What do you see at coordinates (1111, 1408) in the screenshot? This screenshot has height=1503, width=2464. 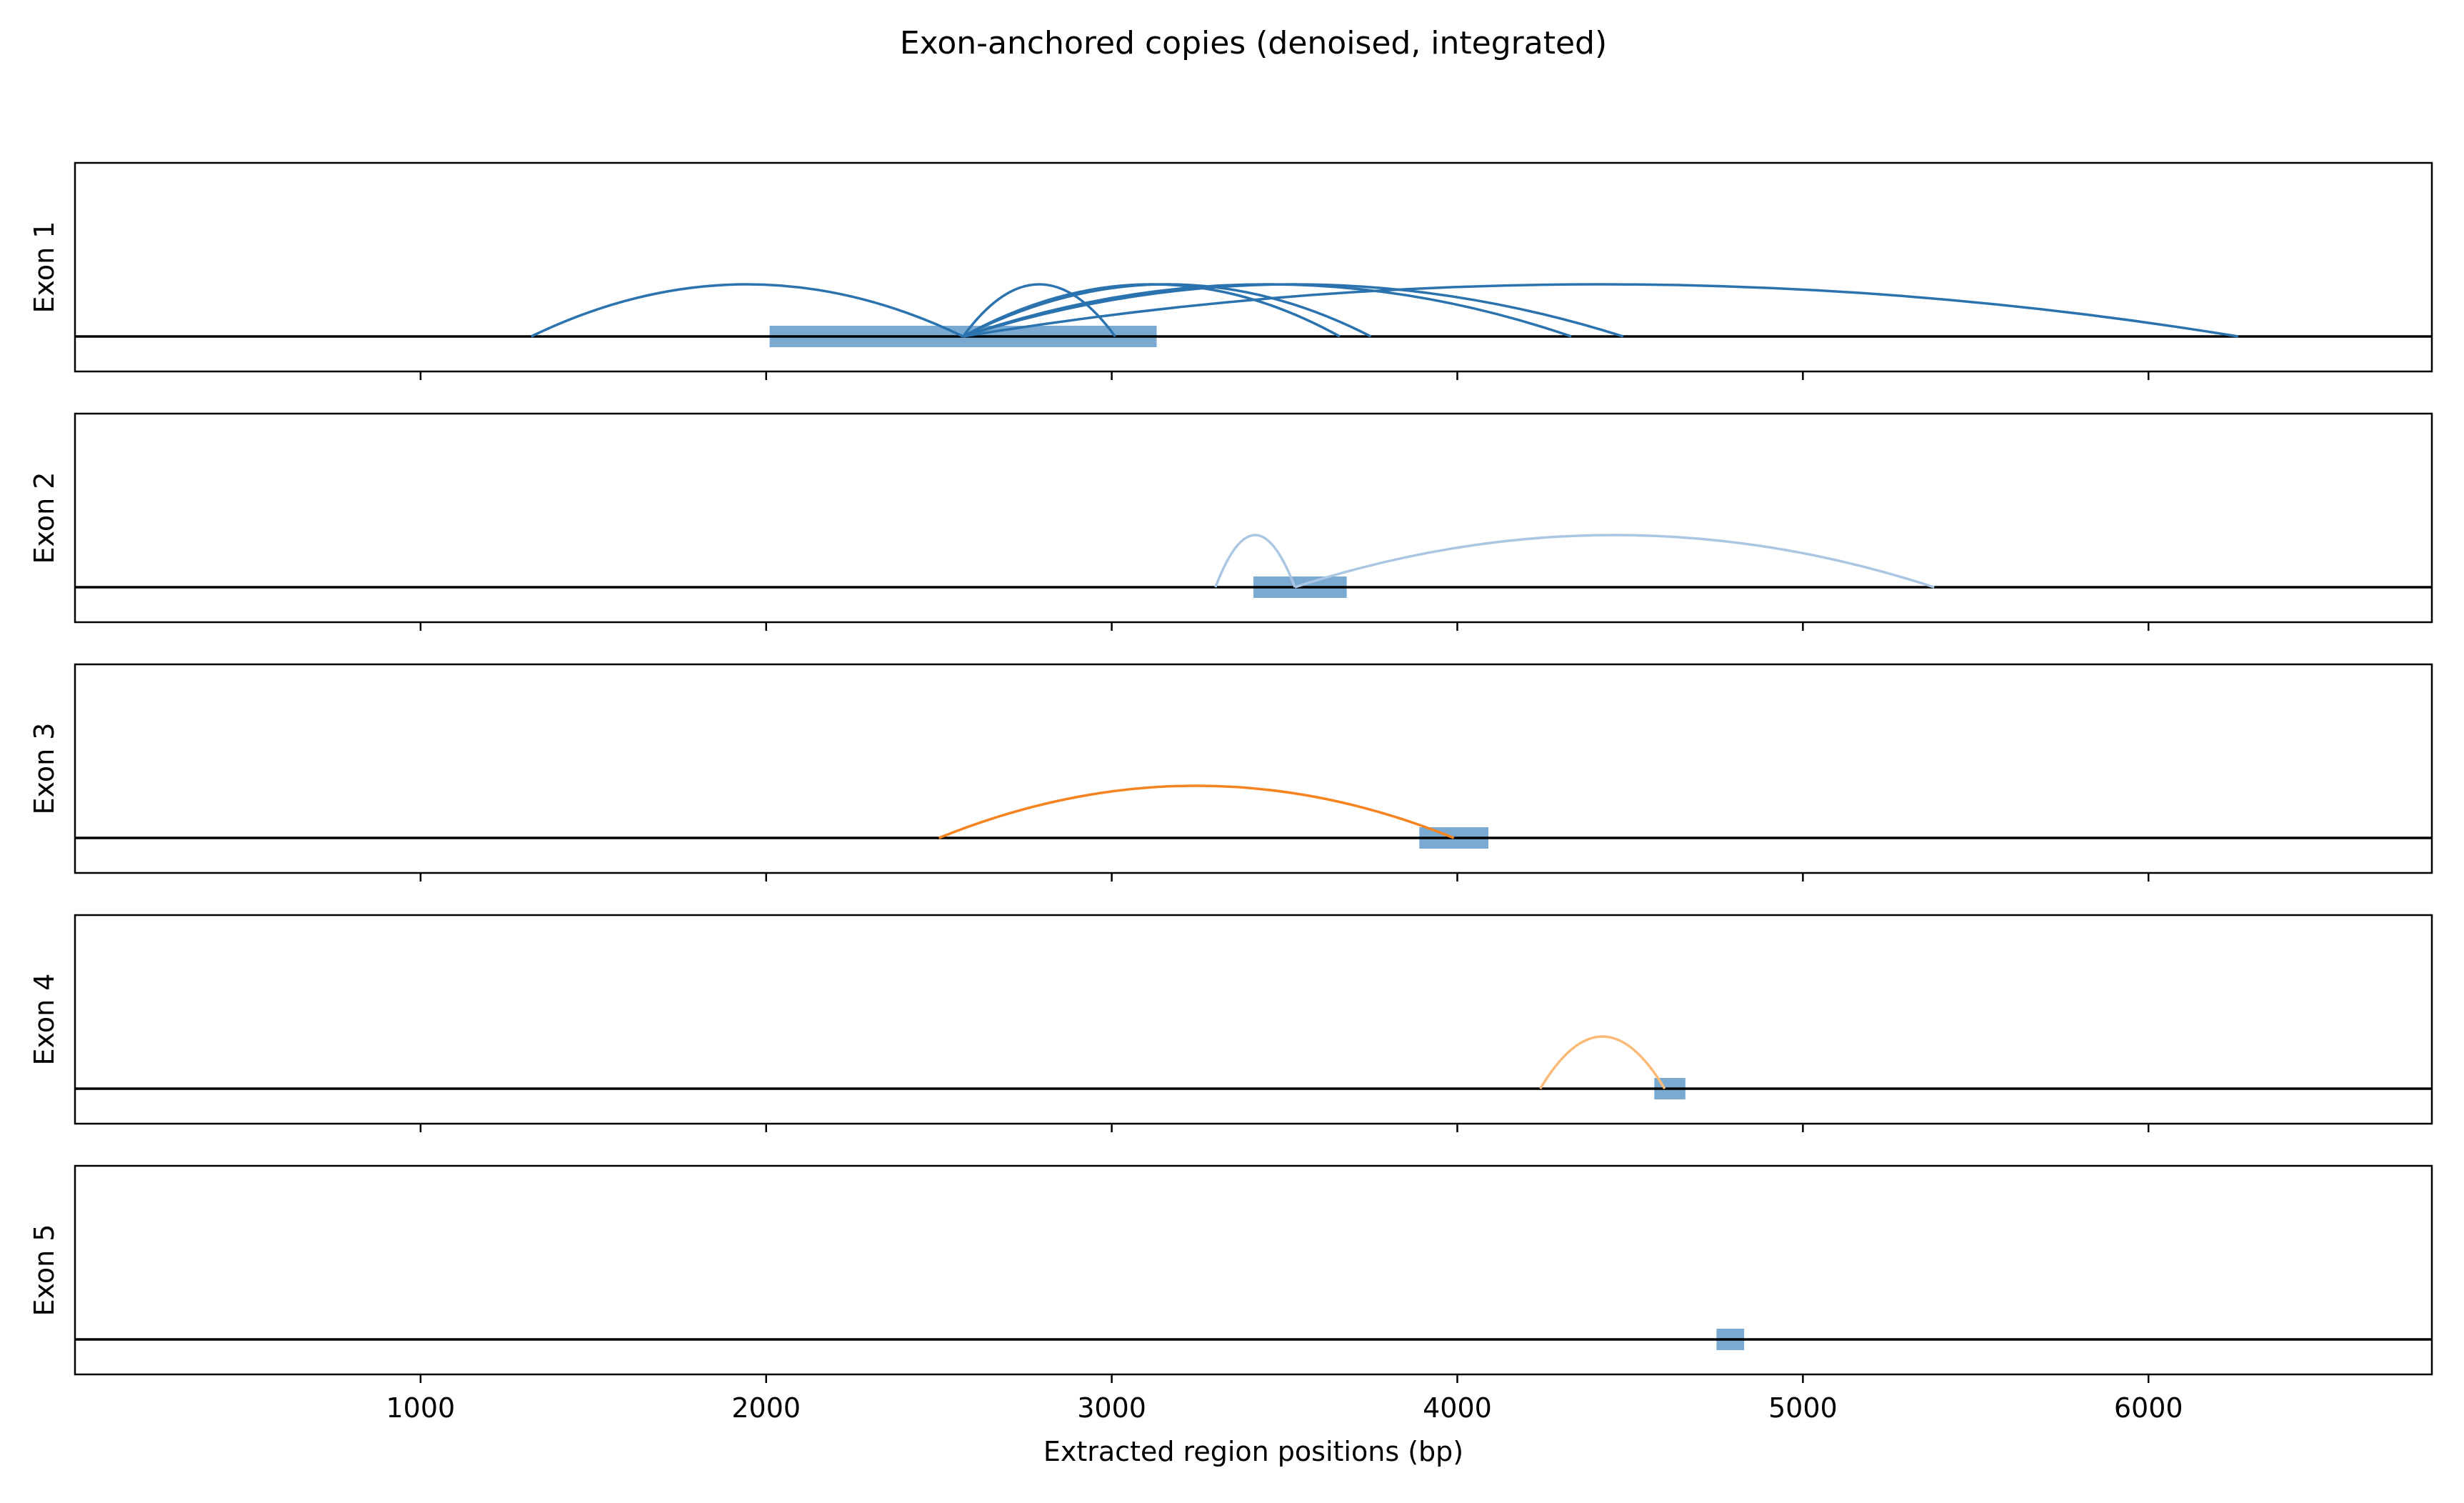 I see `x-tick-label: 3000` at bounding box center [1111, 1408].